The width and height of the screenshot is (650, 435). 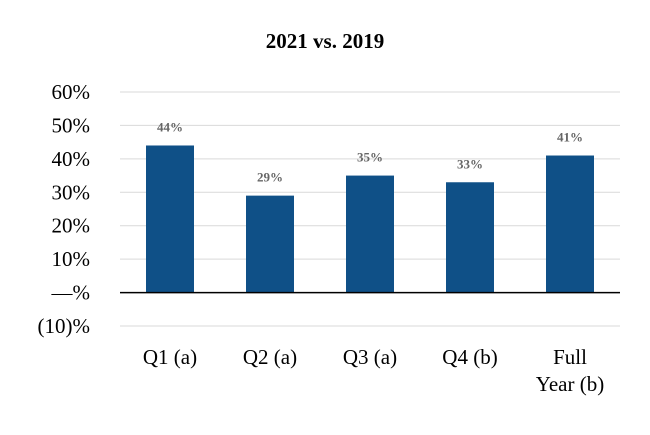 I want to click on x-tick-label: Q3 (a), so click(x=370, y=357).